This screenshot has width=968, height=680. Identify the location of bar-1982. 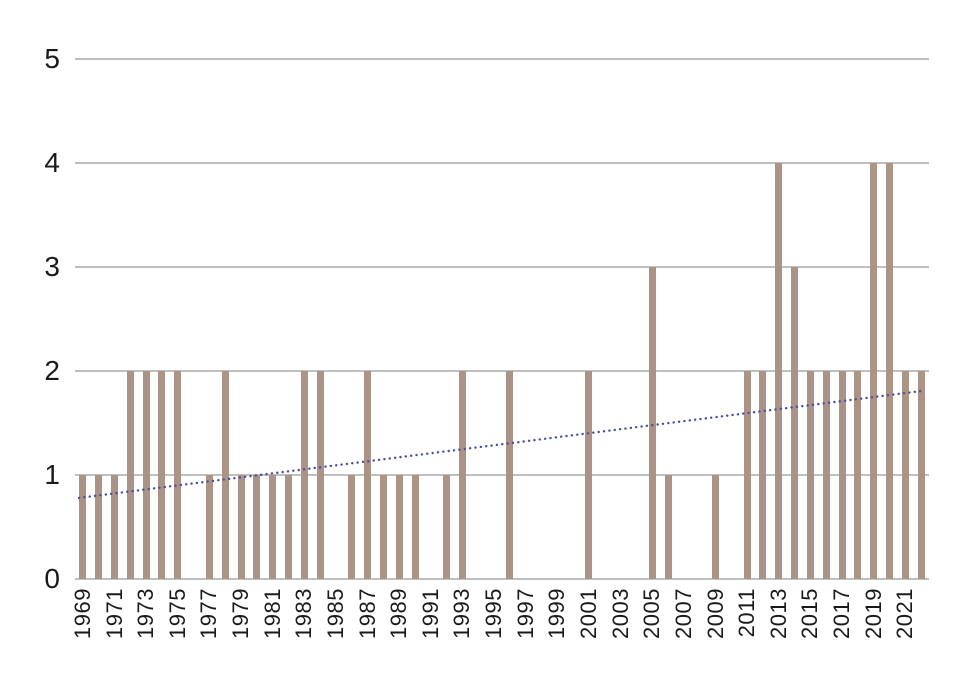
(288, 527).